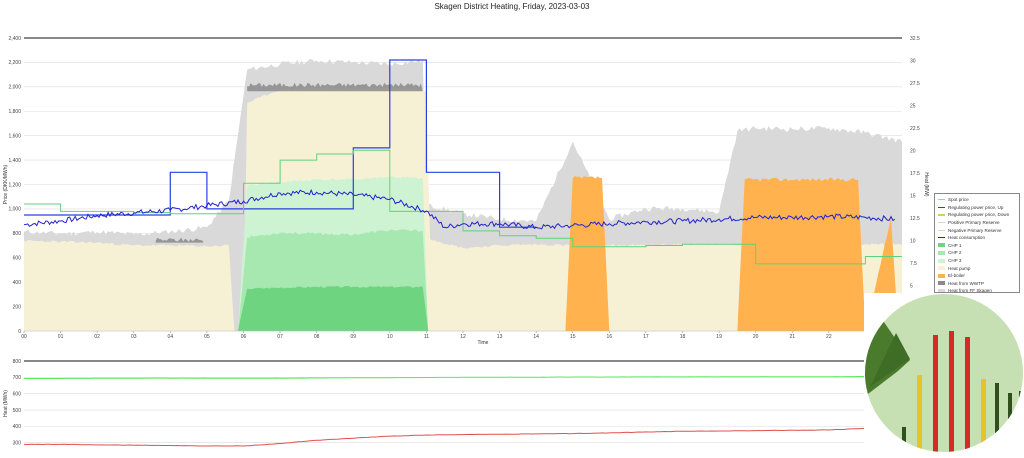 This screenshot has height=458, width=1024. Describe the element at coordinates (959, 268) in the screenshot. I see `legend-label: Heat pump` at that location.